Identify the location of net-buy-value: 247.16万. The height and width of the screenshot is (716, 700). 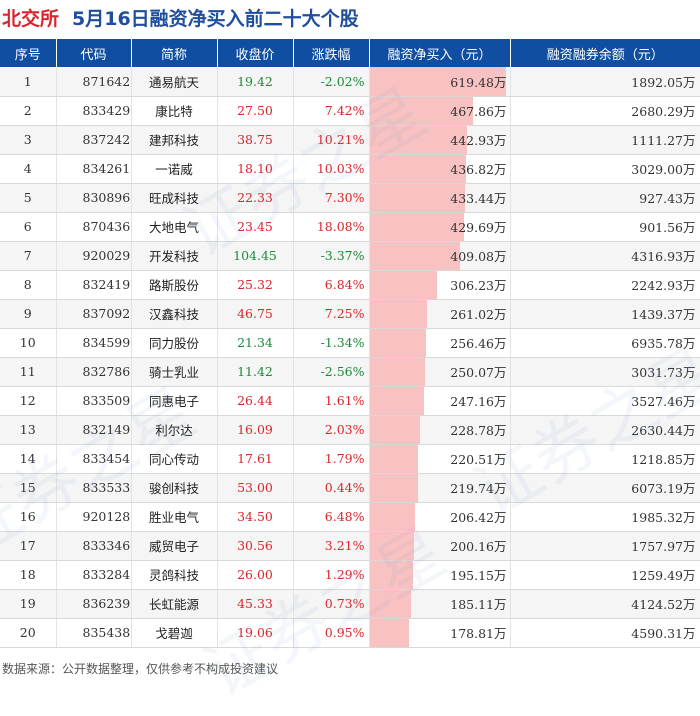
(478, 401).